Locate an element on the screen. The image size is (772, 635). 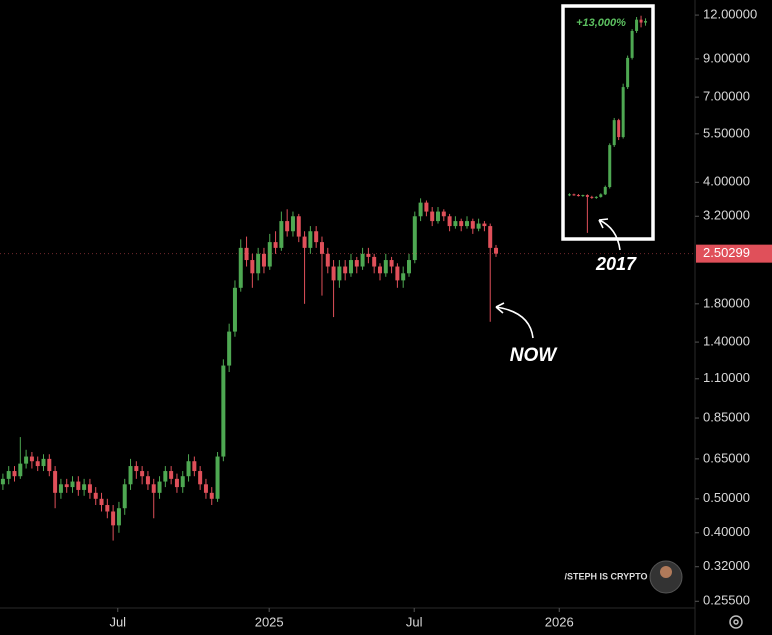
y-tick-label: 12.00000 is located at coordinates (730, 14).